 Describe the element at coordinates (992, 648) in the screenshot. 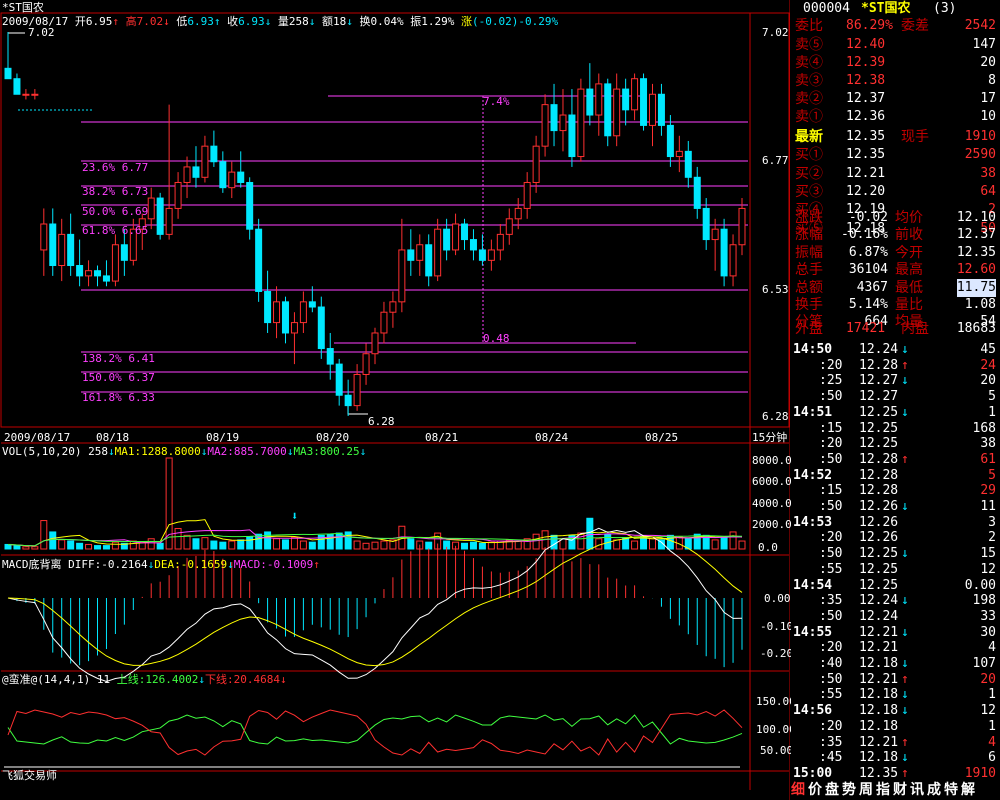

I see `tick-volume: 4` at that location.